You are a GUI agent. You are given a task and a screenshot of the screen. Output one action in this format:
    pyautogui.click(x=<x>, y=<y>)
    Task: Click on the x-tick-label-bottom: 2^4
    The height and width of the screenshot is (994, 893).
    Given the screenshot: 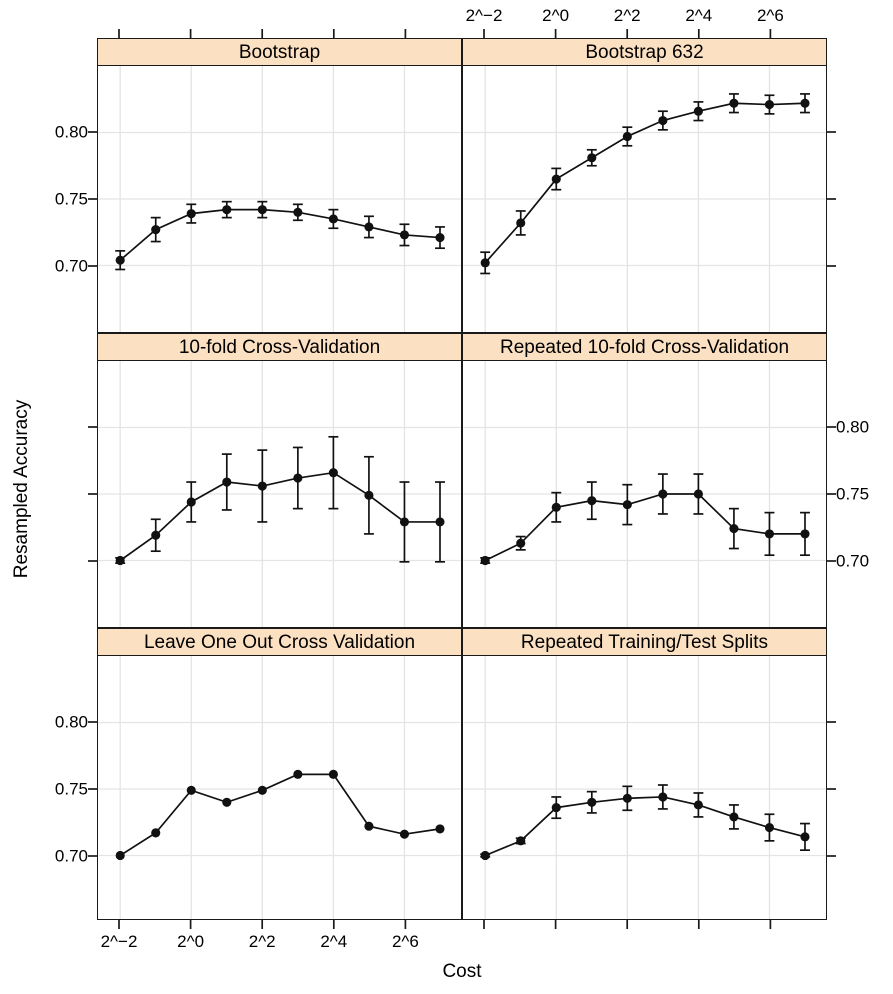 What is the action you would take?
    pyautogui.click(x=334, y=941)
    